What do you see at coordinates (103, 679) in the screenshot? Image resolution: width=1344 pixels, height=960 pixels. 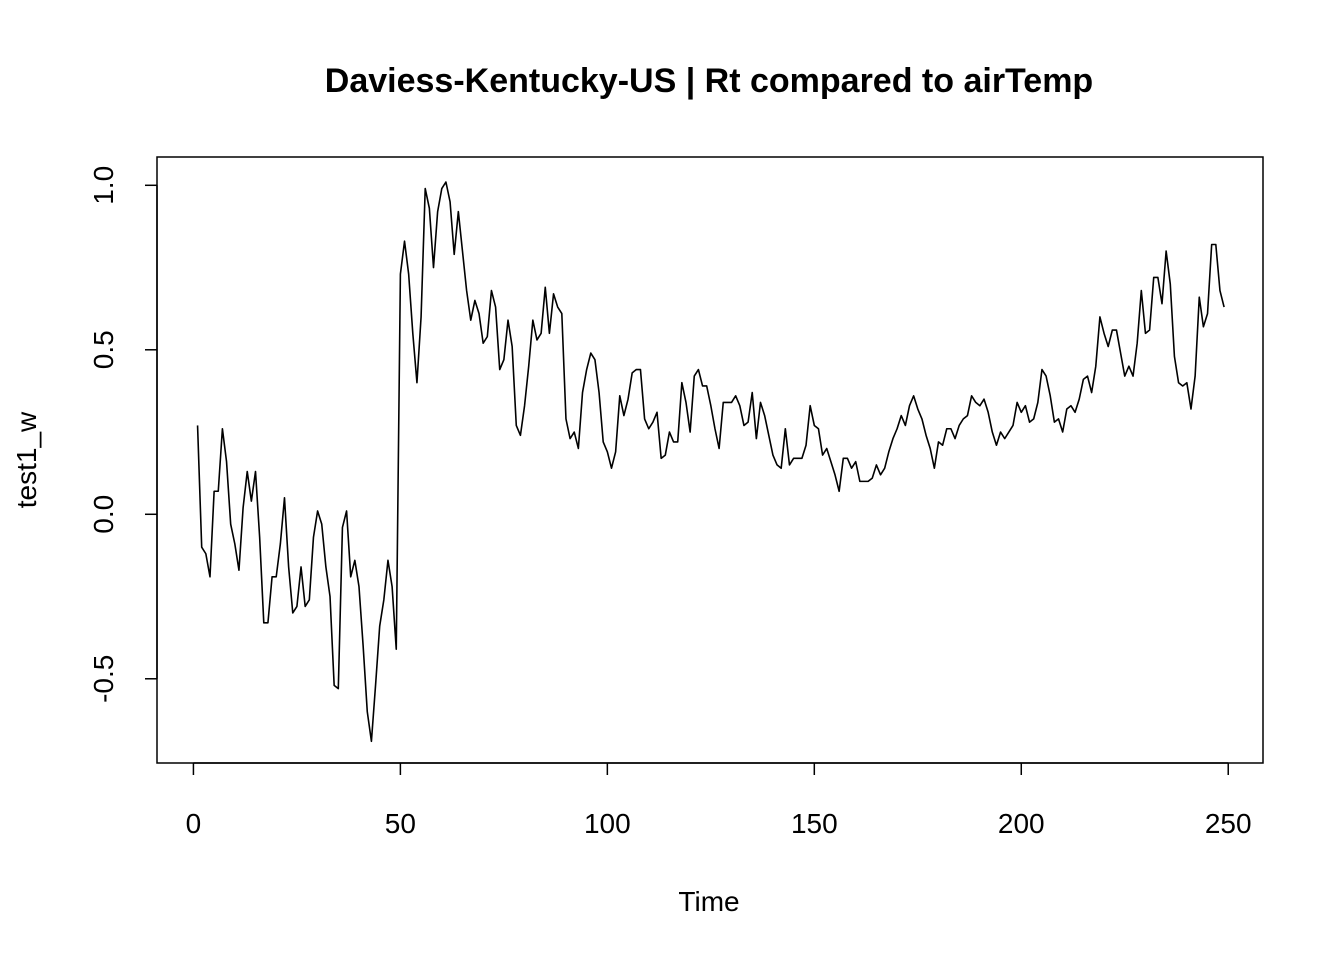 I see `y-tick-label: -0.5` at bounding box center [103, 679].